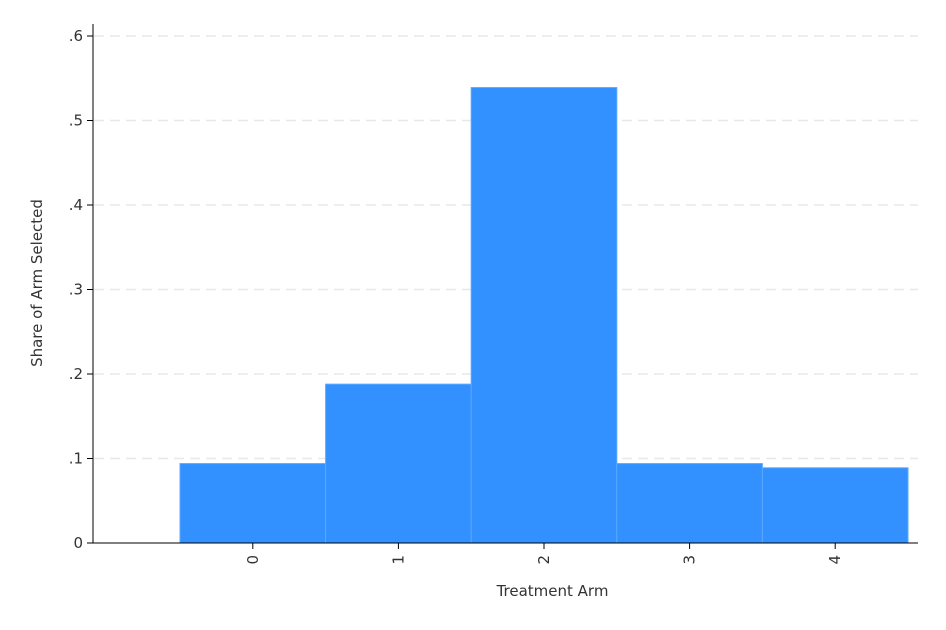 Image resolution: width=946 pixels, height=630 pixels. Describe the element at coordinates (552, 591) in the screenshot. I see `x-axis-label: Treatment Arm` at that location.